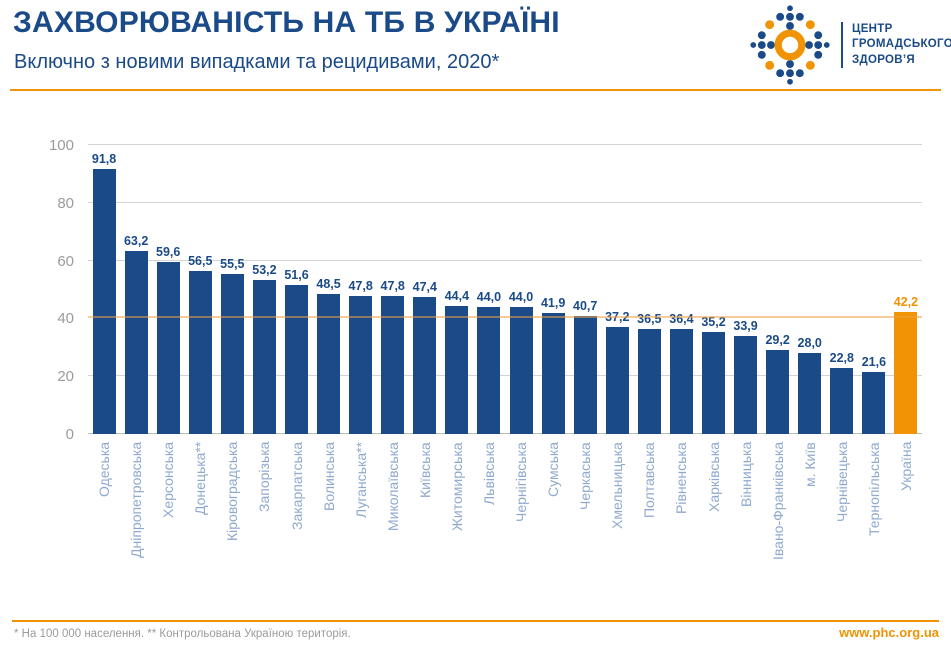 The width and height of the screenshot is (951, 646). Describe the element at coordinates (286, 22) in the screenshot. I see `page-title: ЗАХВОРЮВАНІСТЬ НА ТБ В УКРАЇНІ` at that location.